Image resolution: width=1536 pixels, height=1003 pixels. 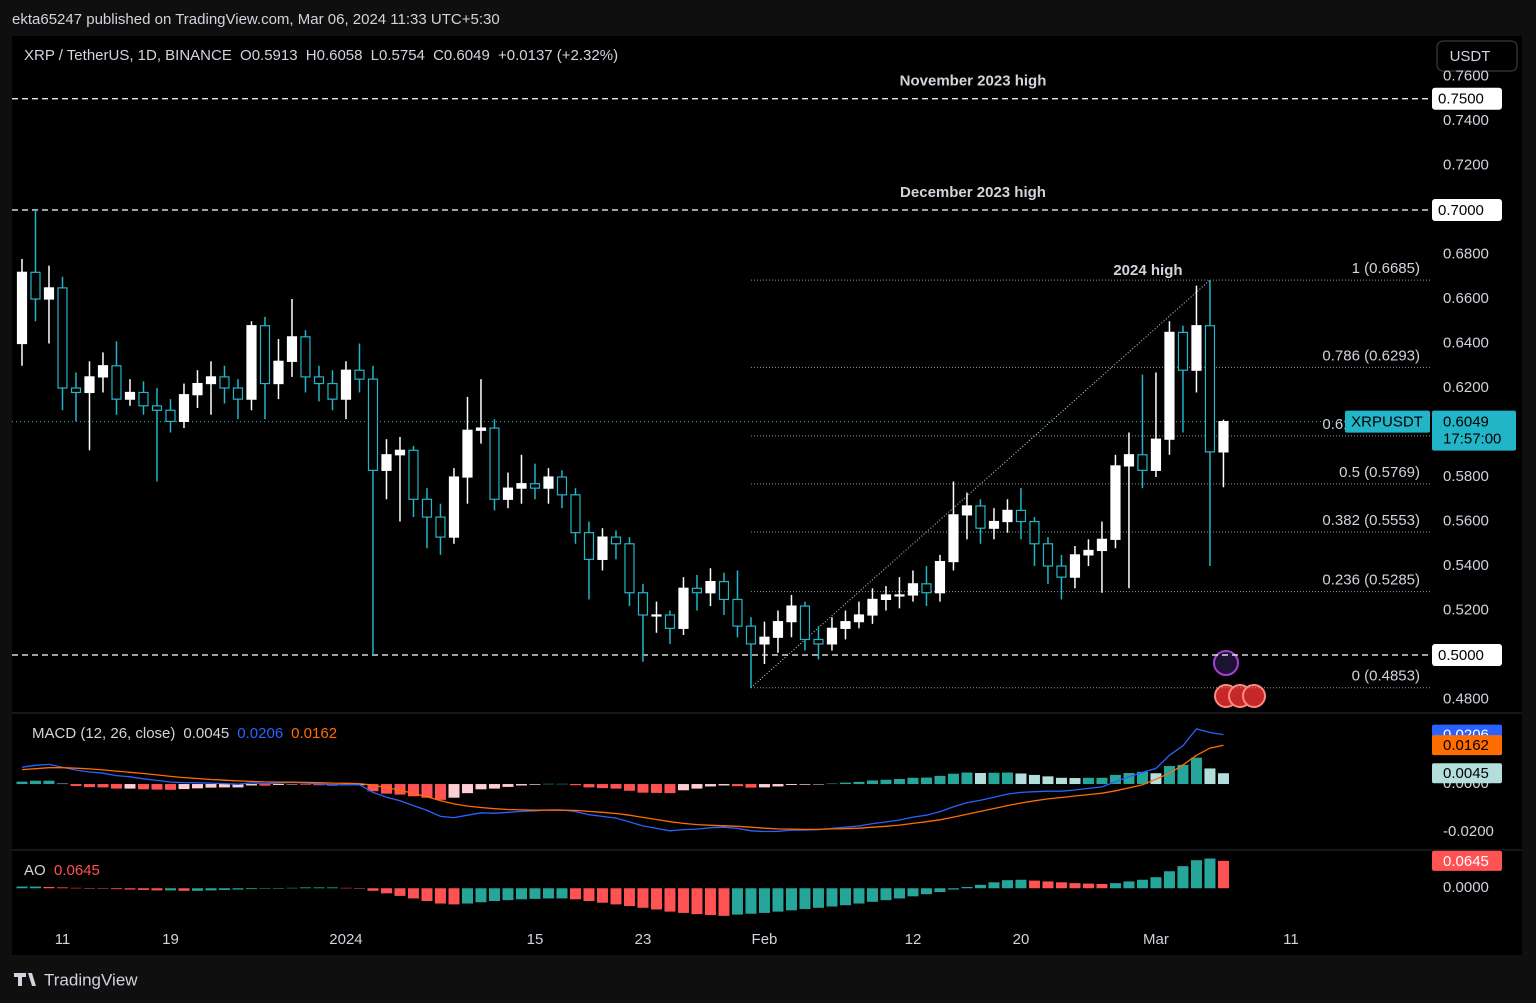 What do you see at coordinates (1466, 387) in the screenshot?
I see `y-tick-label: 0.6200` at bounding box center [1466, 387].